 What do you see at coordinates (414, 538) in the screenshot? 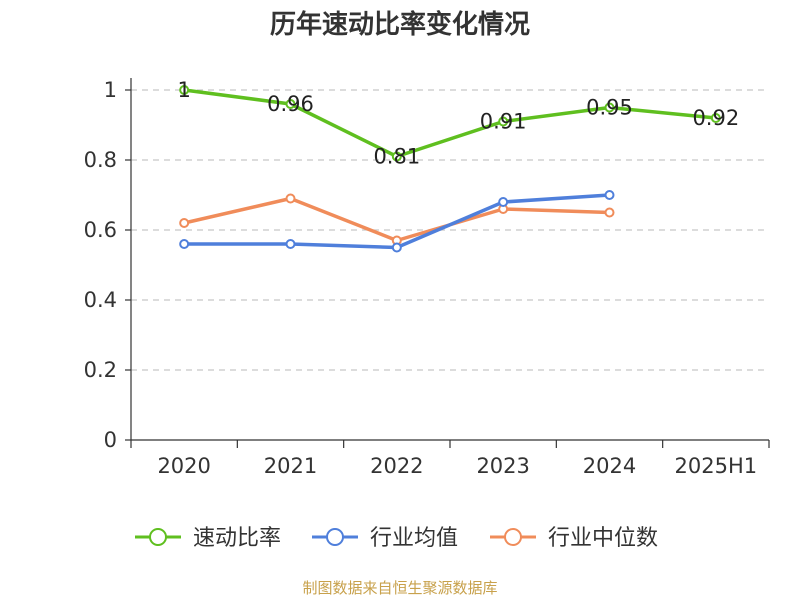
I see `legend-label: 行业均值` at bounding box center [414, 538].